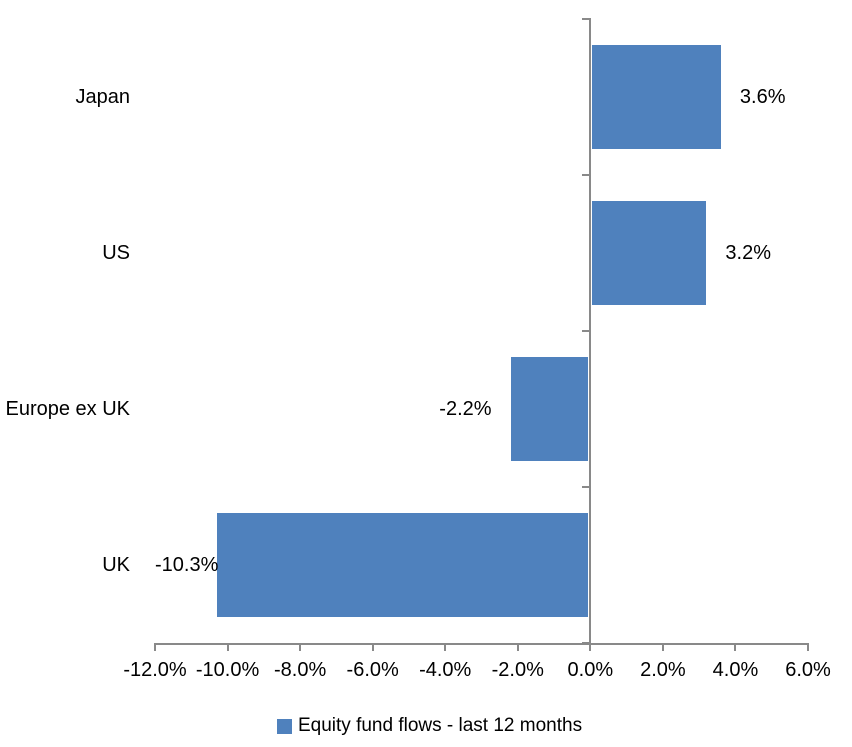  I want to click on x-tick-label: -12.0%, so click(155, 670).